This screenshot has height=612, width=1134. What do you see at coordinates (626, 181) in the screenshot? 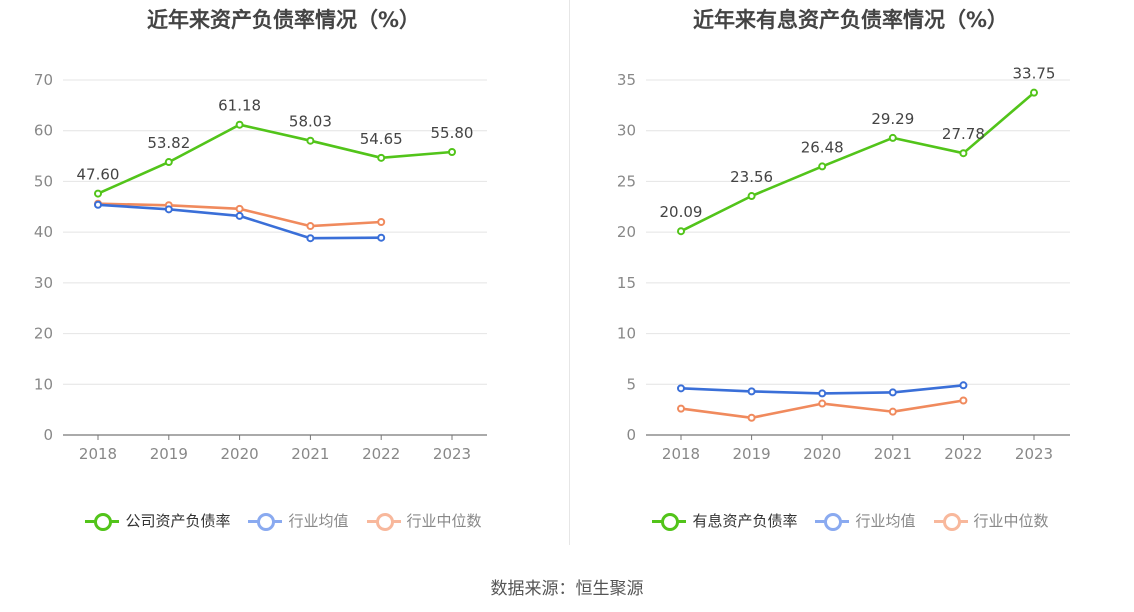
I see `y-tick-label: 25` at bounding box center [626, 181].